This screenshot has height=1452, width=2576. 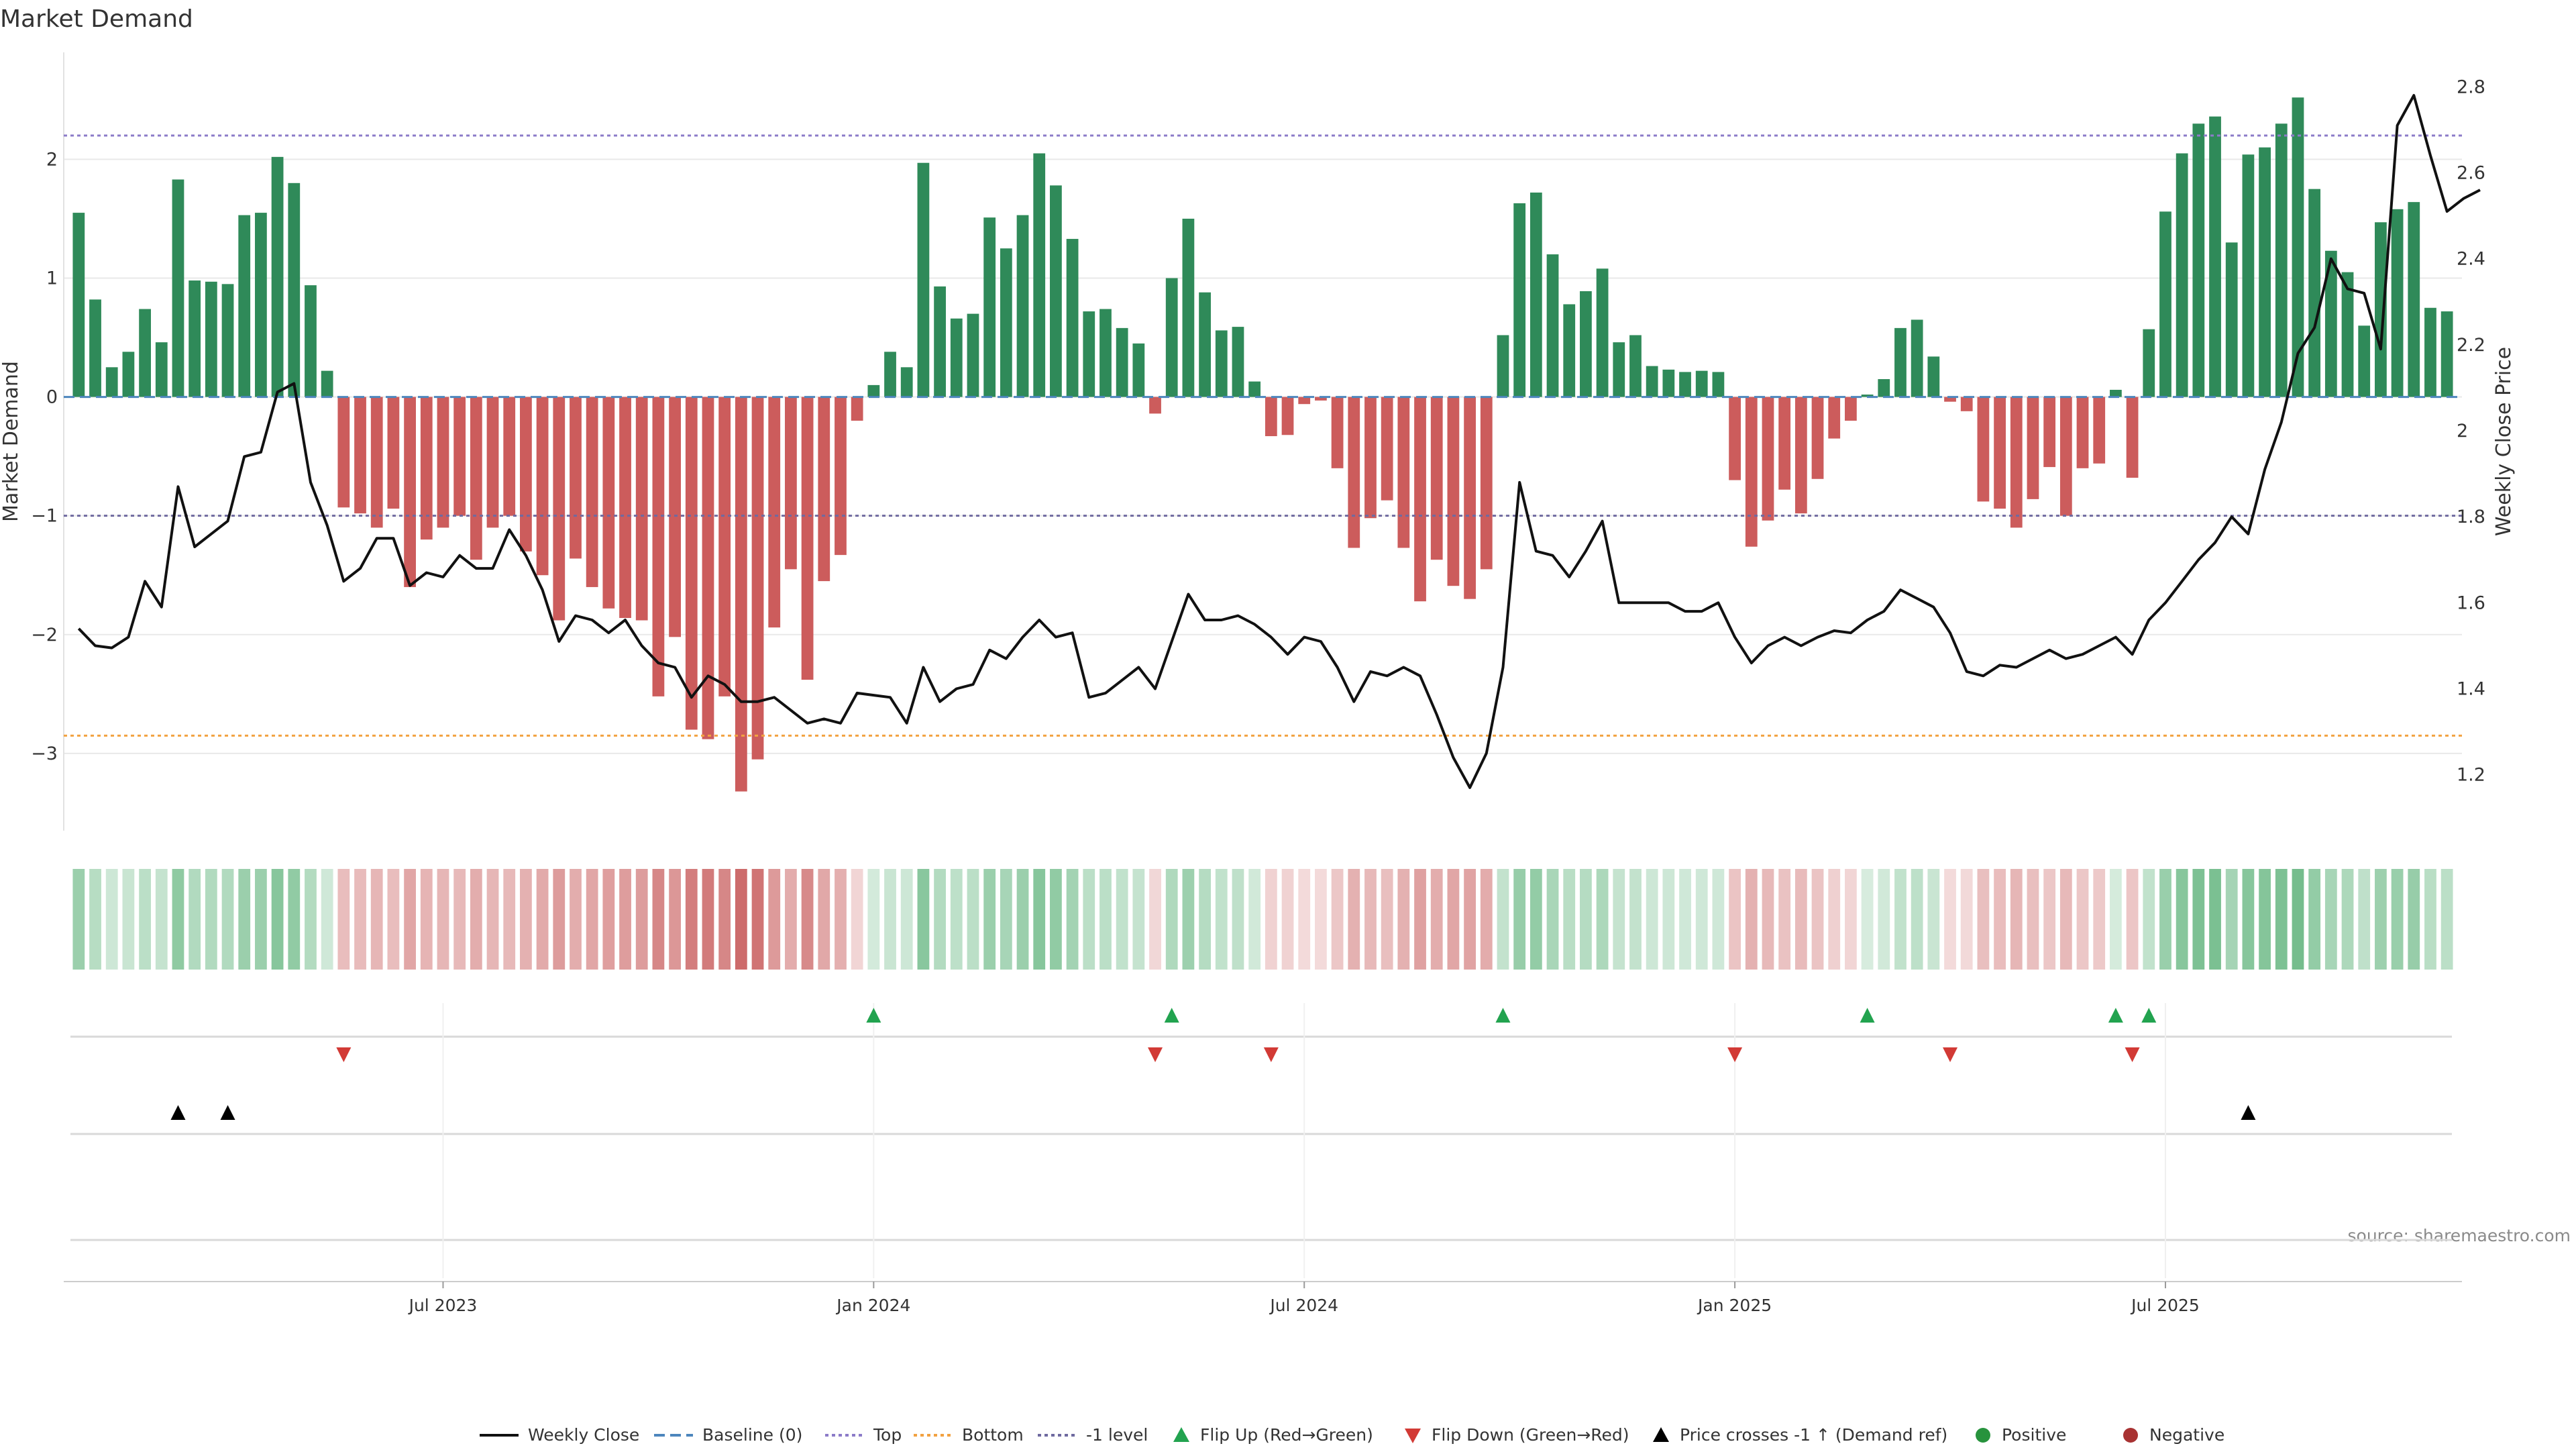 I want to click on x-axis: Jul 2023 Jan 2024 Jul 2024 Jan 2025 Jul 2025, so click(x=1263, y=1298).